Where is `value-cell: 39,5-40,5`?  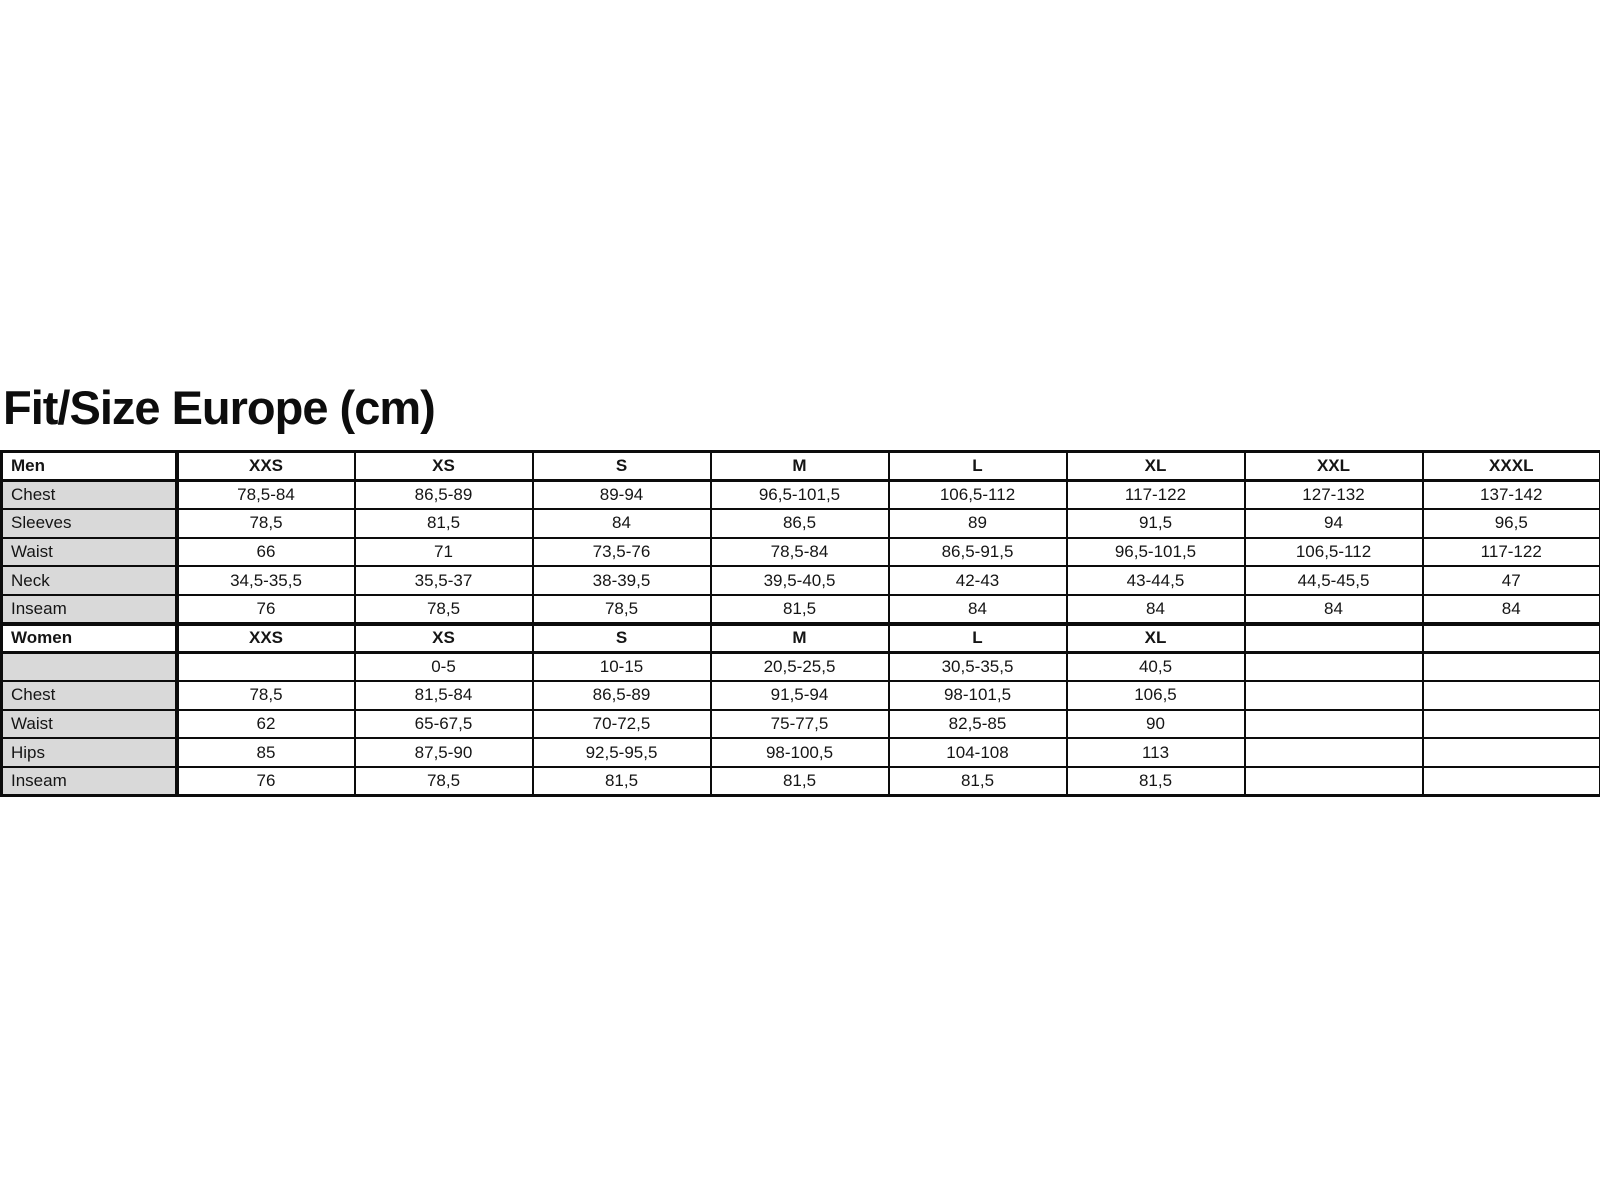
value-cell: 39,5-40,5 is located at coordinates (799, 580).